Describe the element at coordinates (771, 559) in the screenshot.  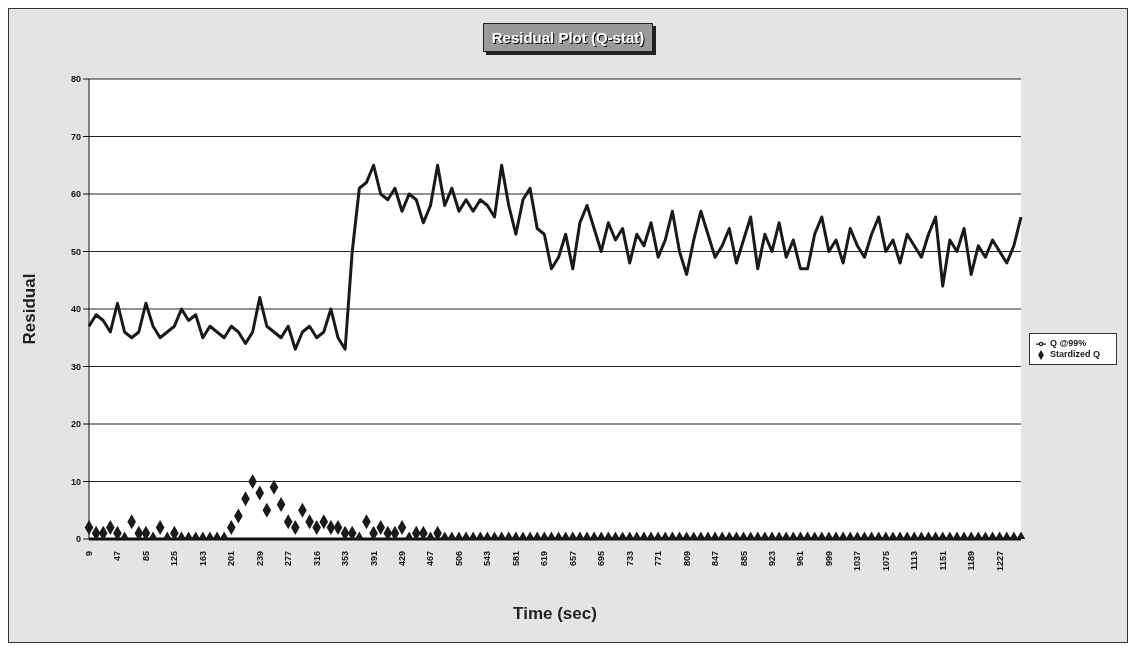
I see `x-tick-label: 923` at that location.